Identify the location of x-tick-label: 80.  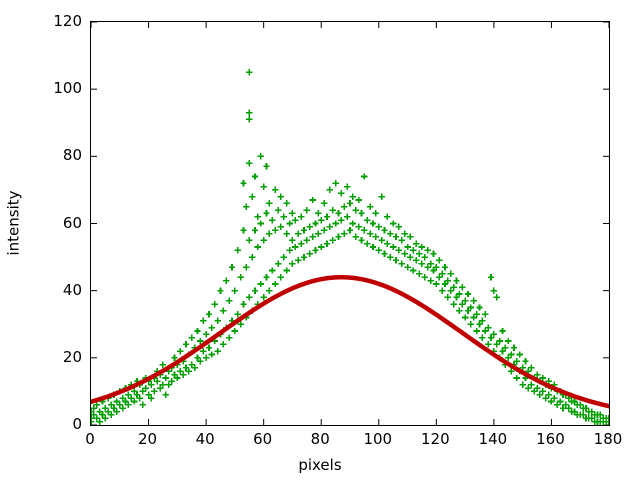
(320, 439).